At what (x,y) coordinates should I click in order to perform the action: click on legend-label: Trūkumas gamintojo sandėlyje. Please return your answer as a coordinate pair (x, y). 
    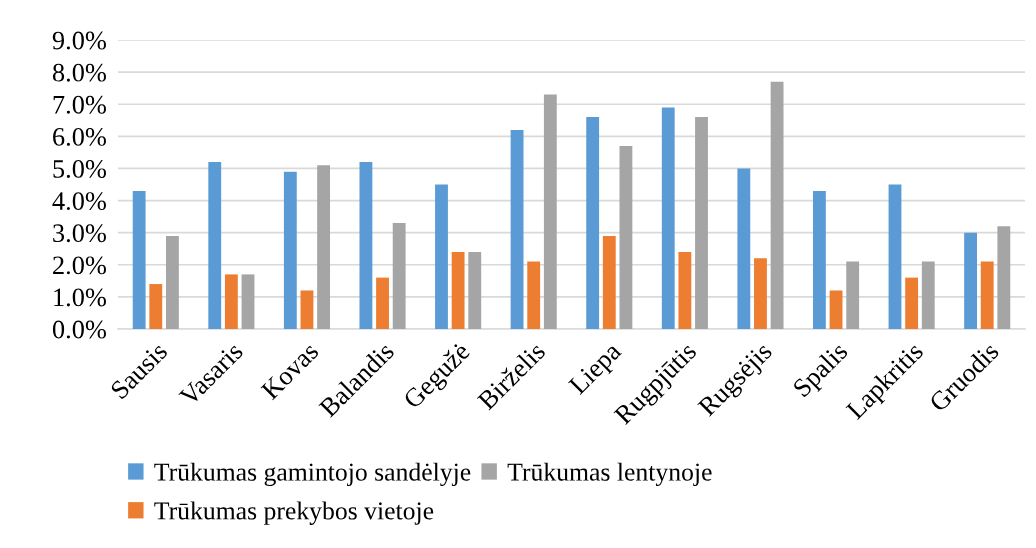
    Looking at the image, I should click on (312, 474).